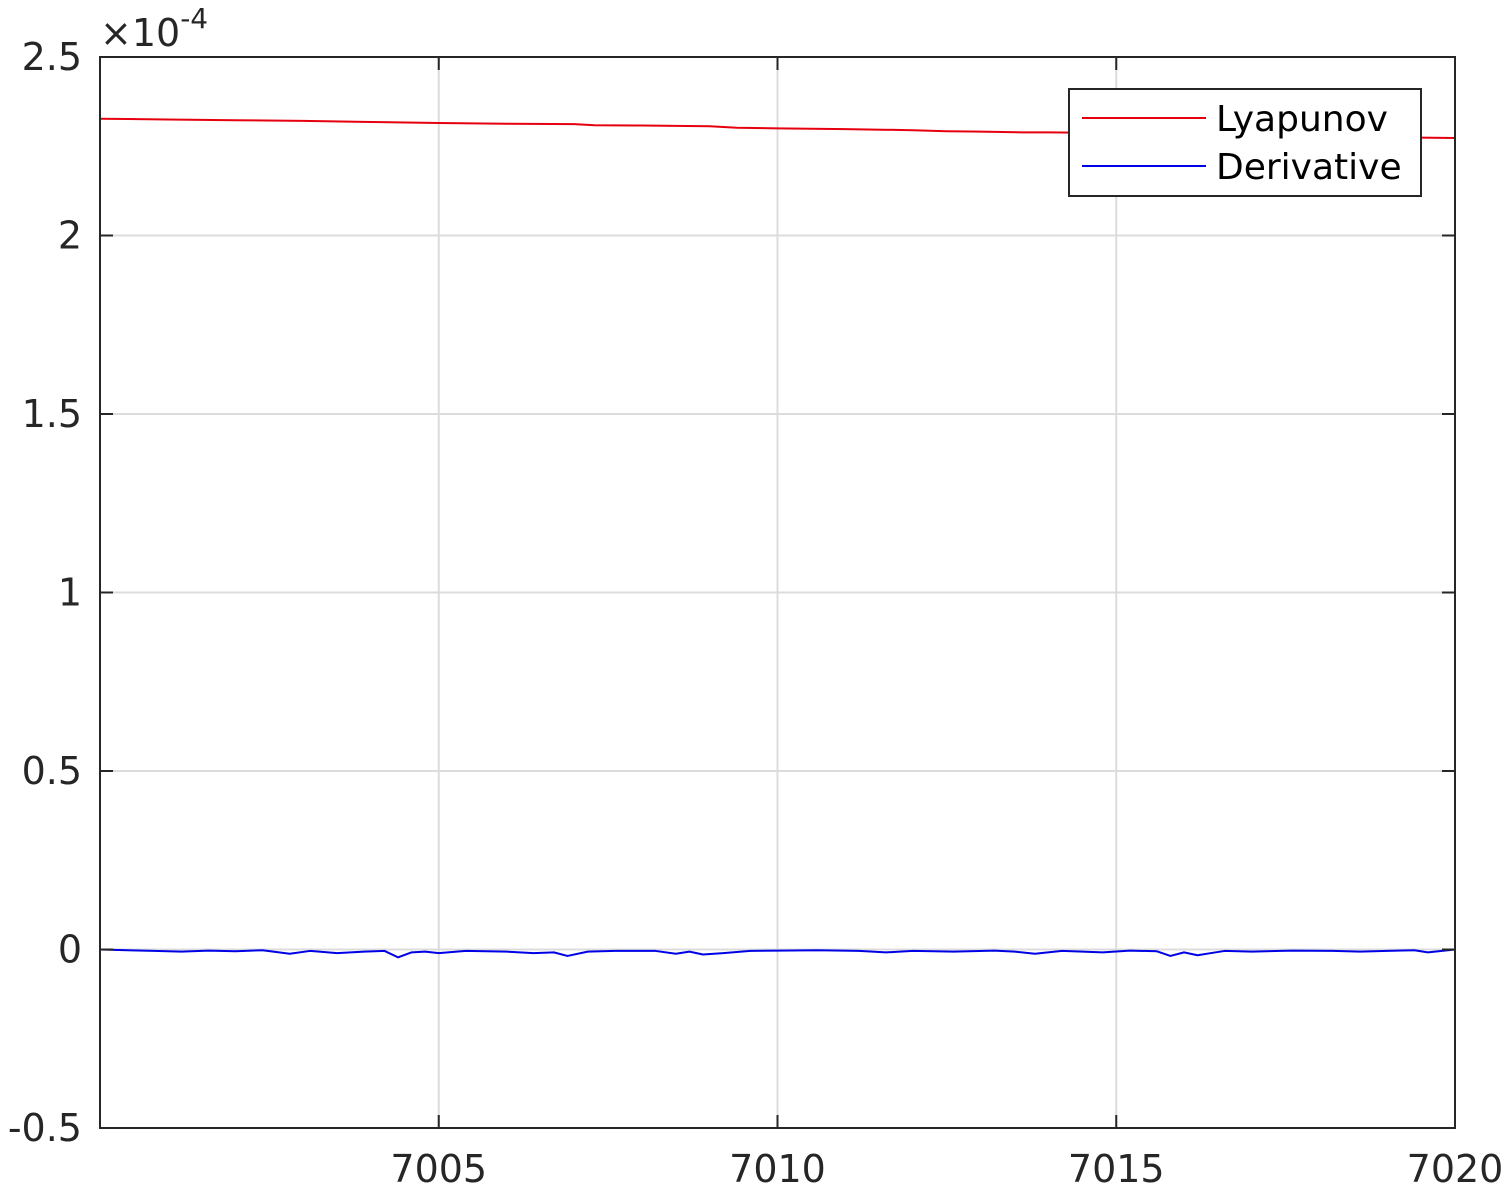 The height and width of the screenshot is (1187, 1507). I want to click on y-tick-label: 0, so click(70, 950).